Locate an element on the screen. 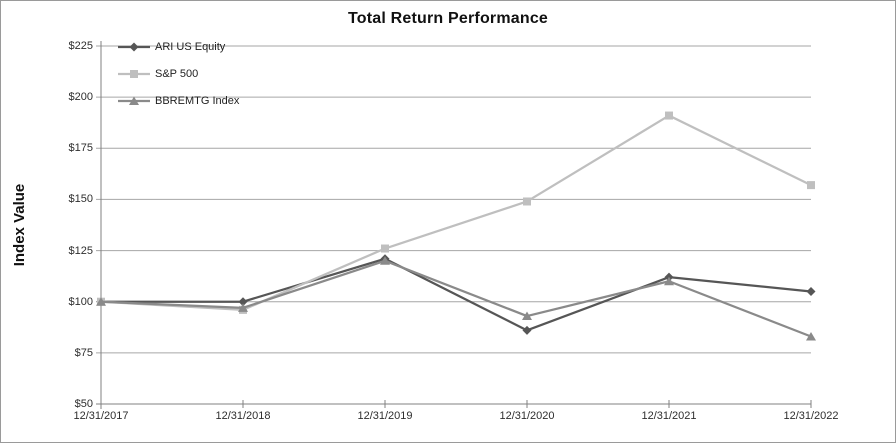 This screenshot has height=443, width=896. diamond-marker-line-icon is located at coordinates (134, 47).